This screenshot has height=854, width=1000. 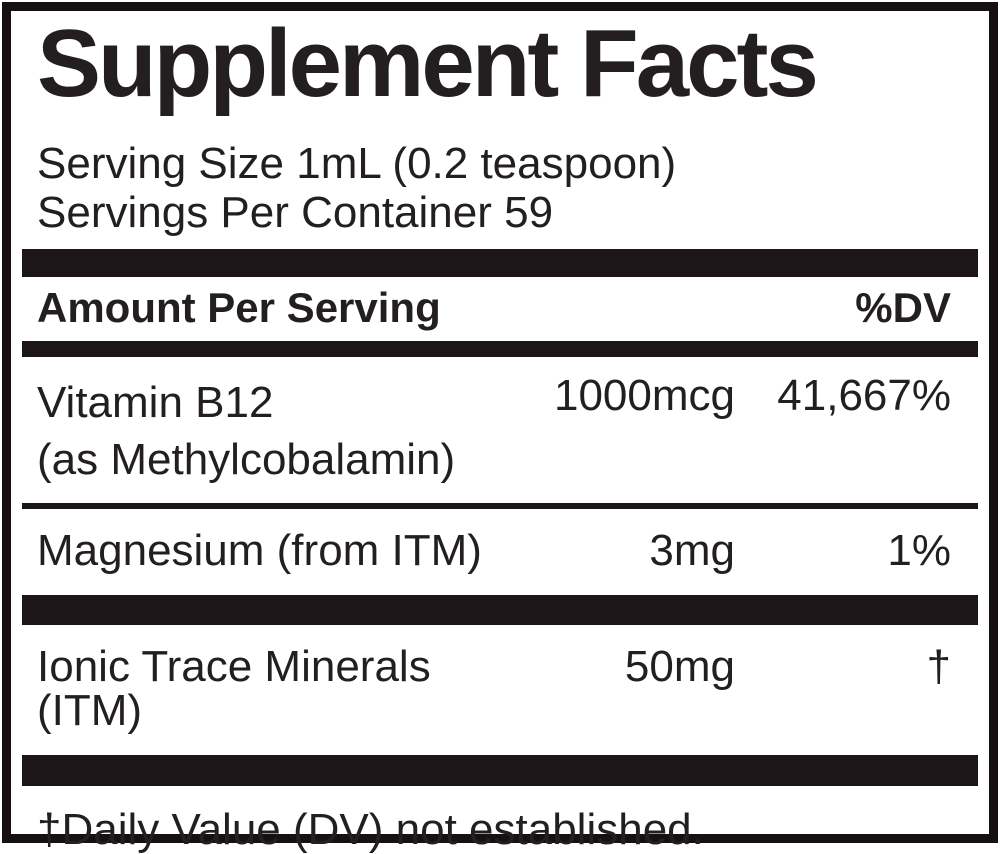 I want to click on nutrient-subname: (as Methylcobalamin), so click(x=246, y=459).